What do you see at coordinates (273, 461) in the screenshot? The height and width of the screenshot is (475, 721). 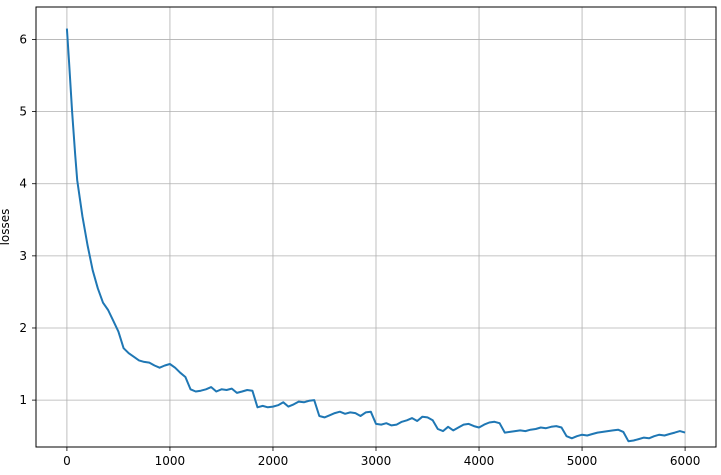 I see `x-tick-label: 2000` at bounding box center [273, 461].